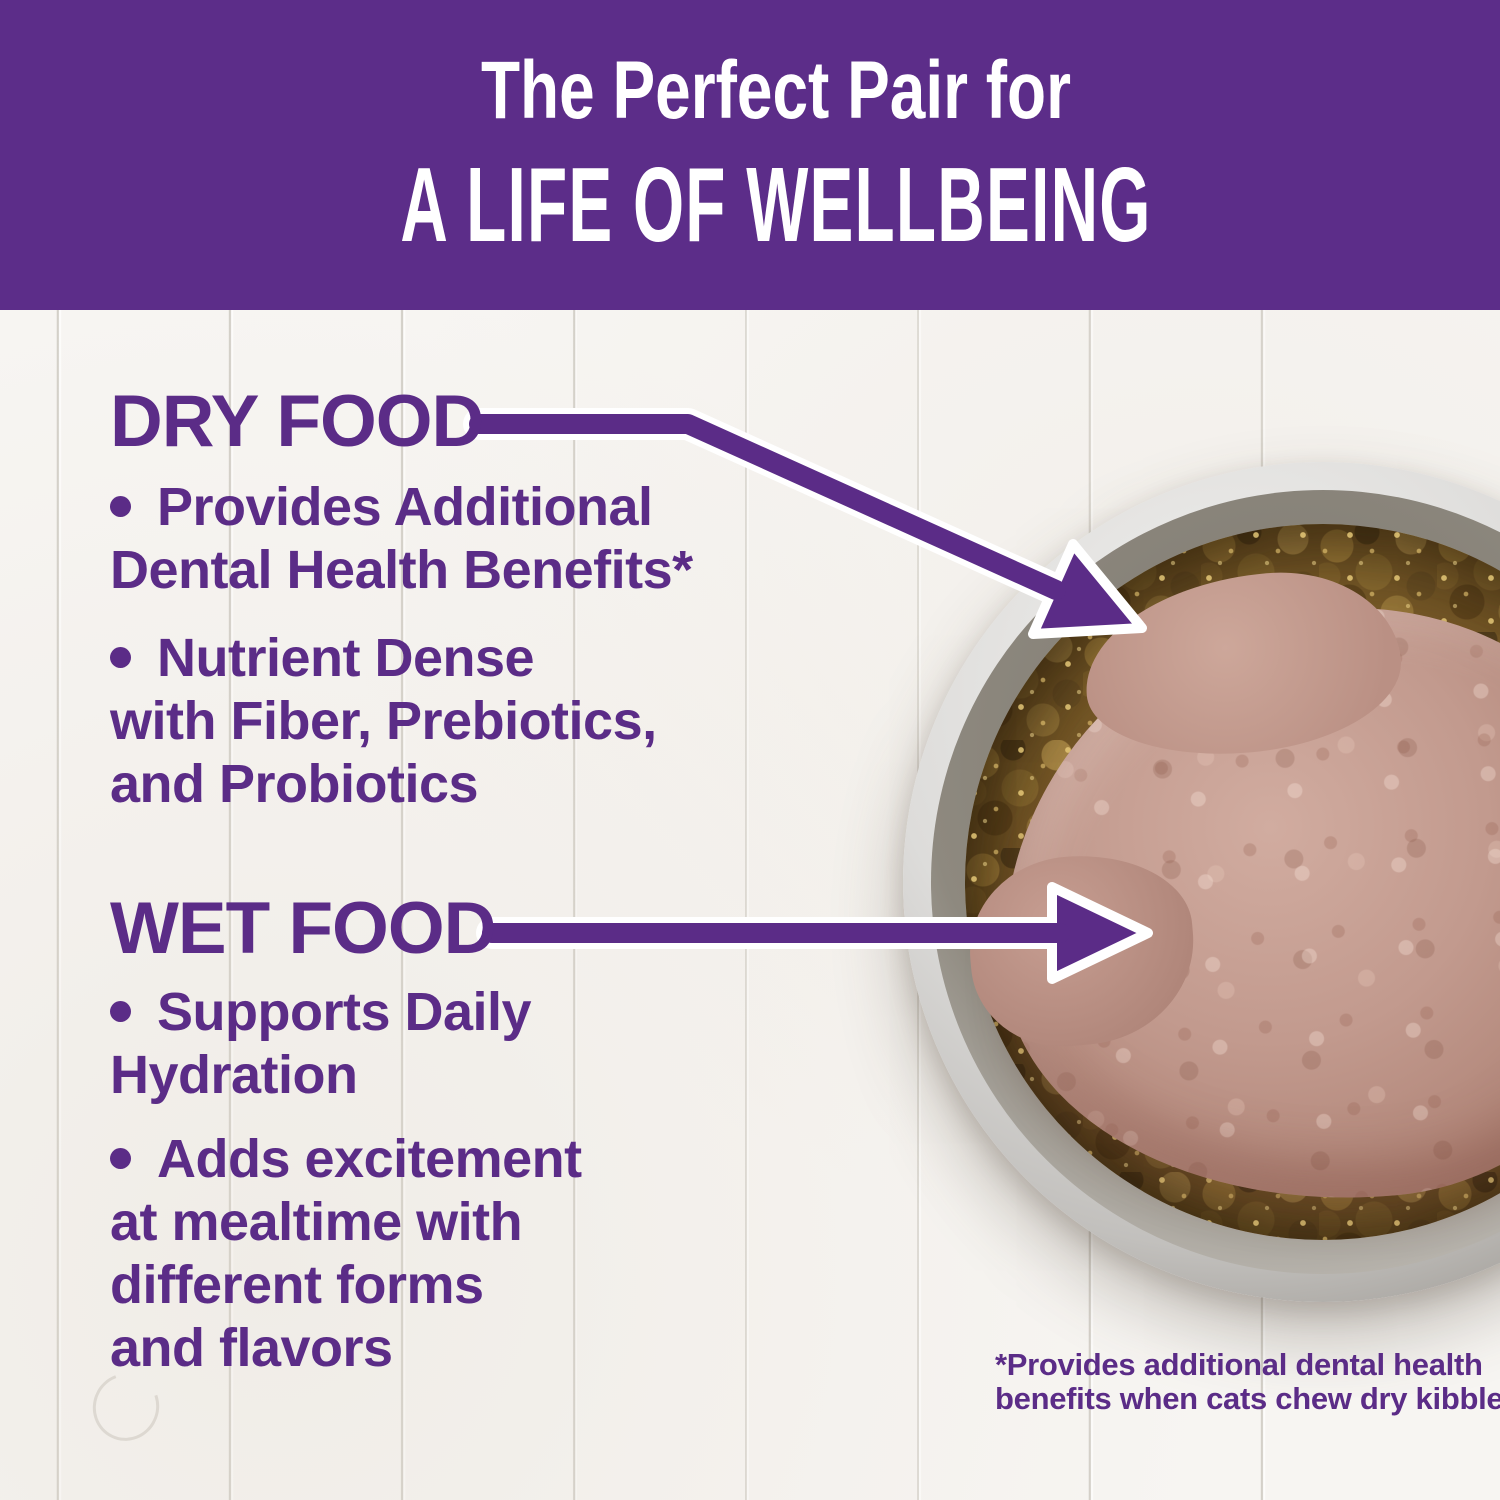 The image size is (1500, 1500). I want to click on header-text-group: The Perfect Pair for A LIFE OF WELLBEING, so click(763, 154).